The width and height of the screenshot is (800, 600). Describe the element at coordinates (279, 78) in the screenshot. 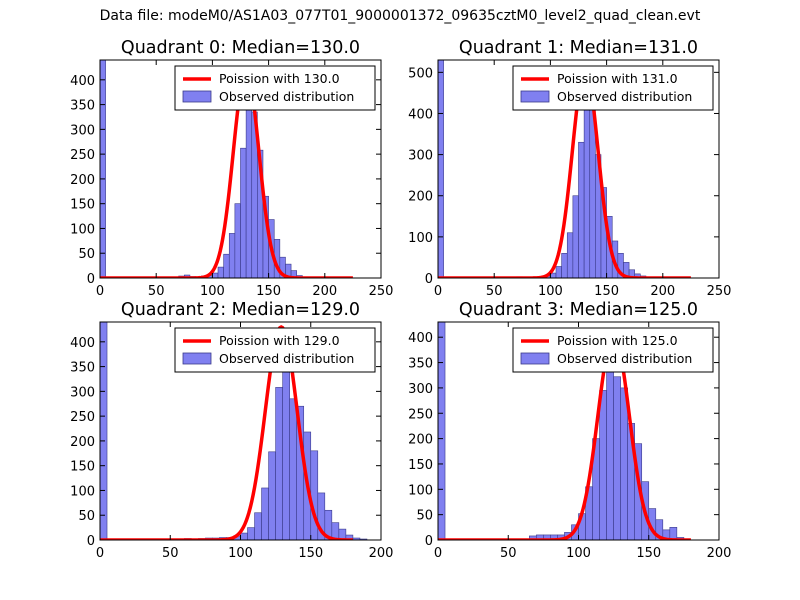

I see `legend-label-poisson: Poission with 130.0` at that location.